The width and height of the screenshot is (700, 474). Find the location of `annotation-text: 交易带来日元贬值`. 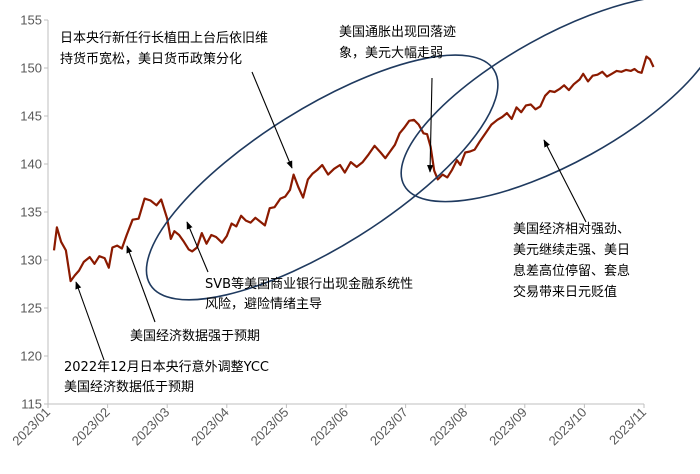

annotation-text: 交易带来日元贬值 is located at coordinates (565, 292).